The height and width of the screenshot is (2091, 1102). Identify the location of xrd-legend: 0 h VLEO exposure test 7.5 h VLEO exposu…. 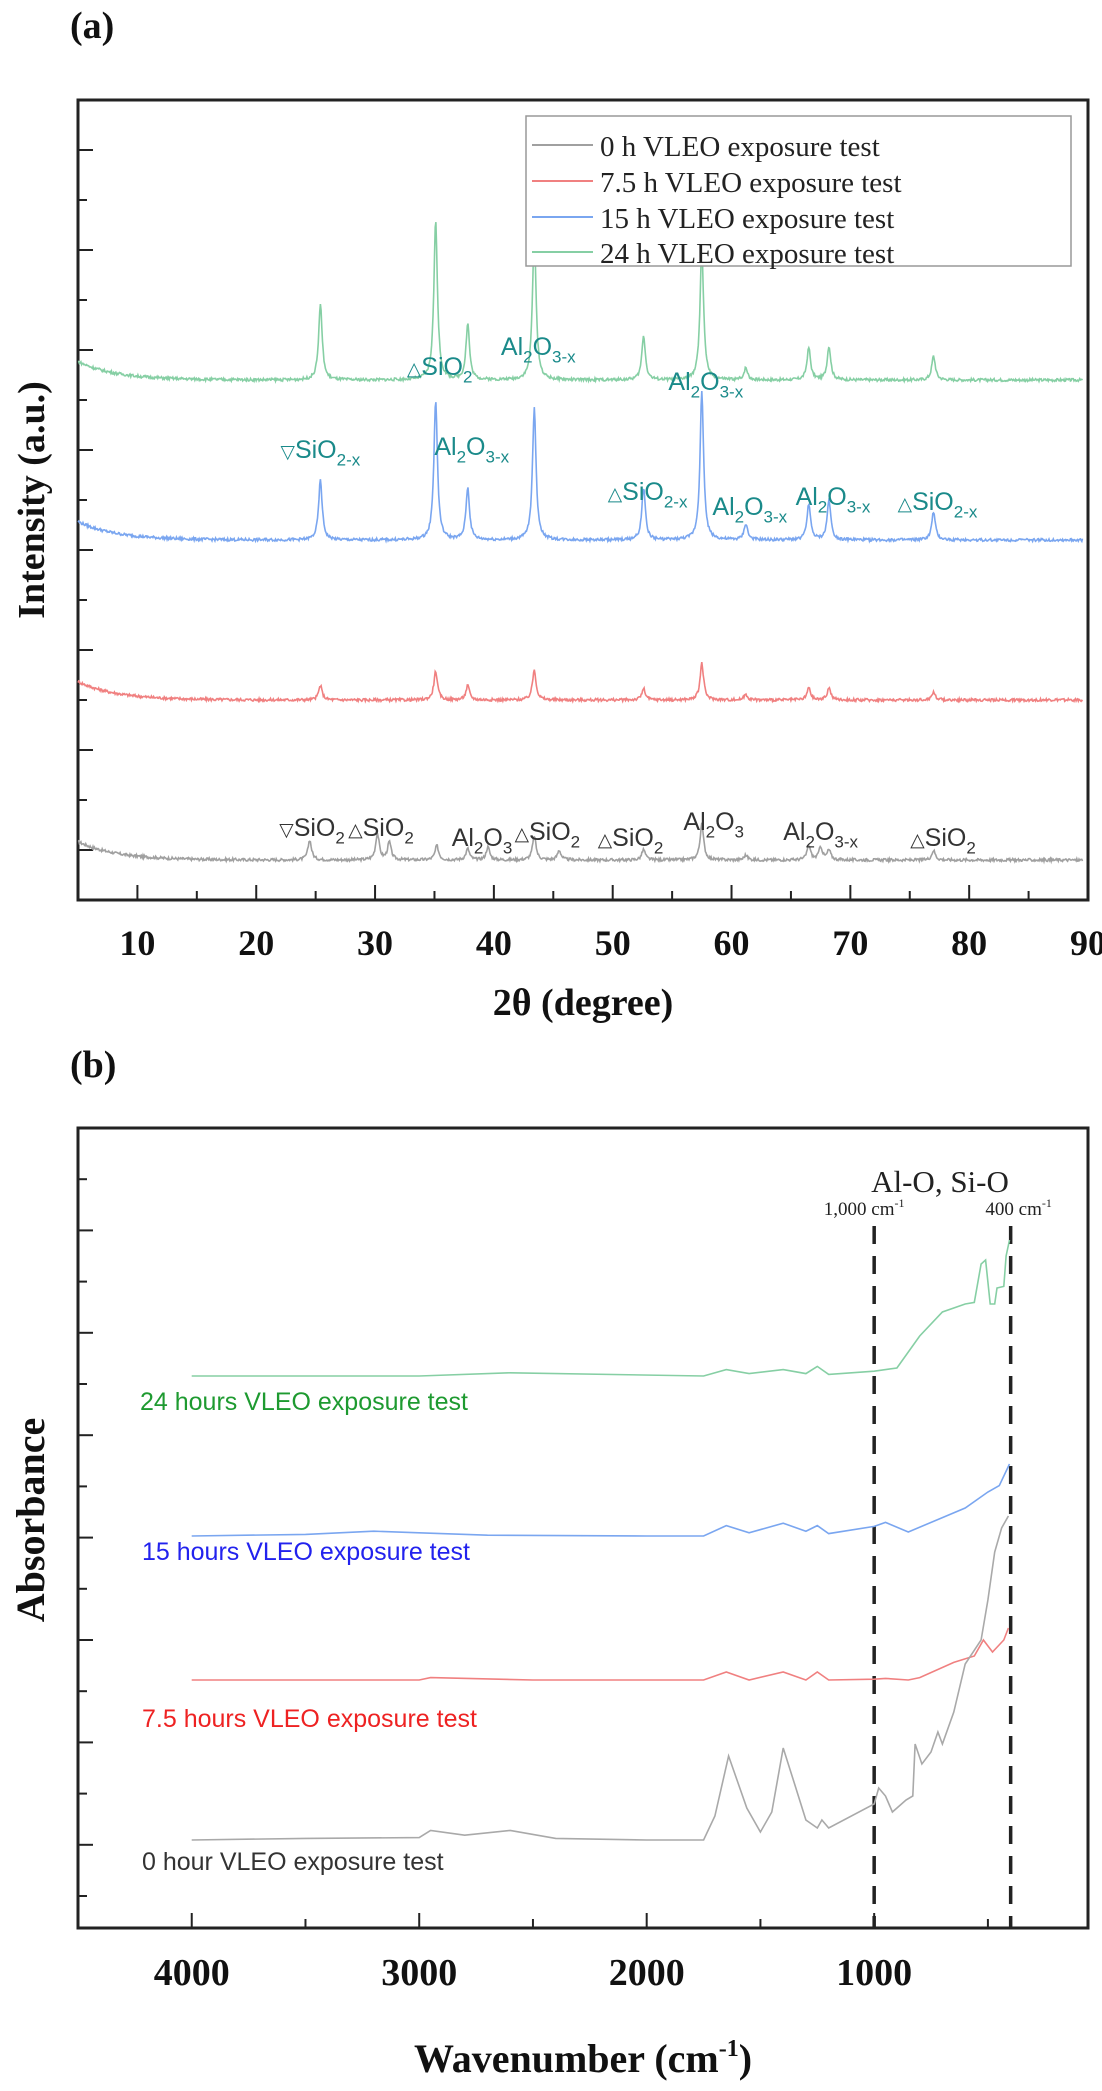
(798, 192).